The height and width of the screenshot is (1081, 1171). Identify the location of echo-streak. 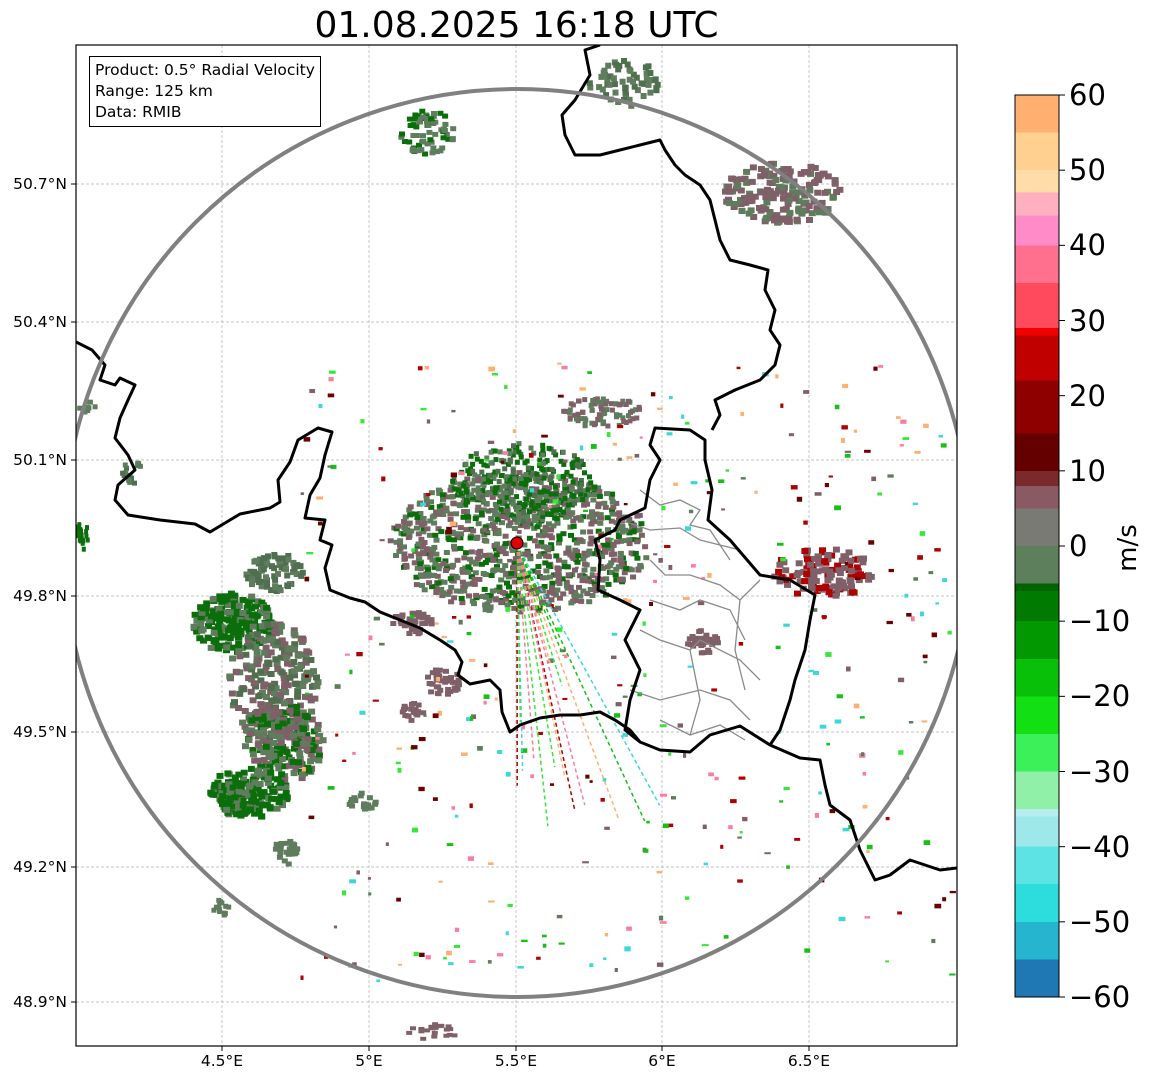
(541, 660).